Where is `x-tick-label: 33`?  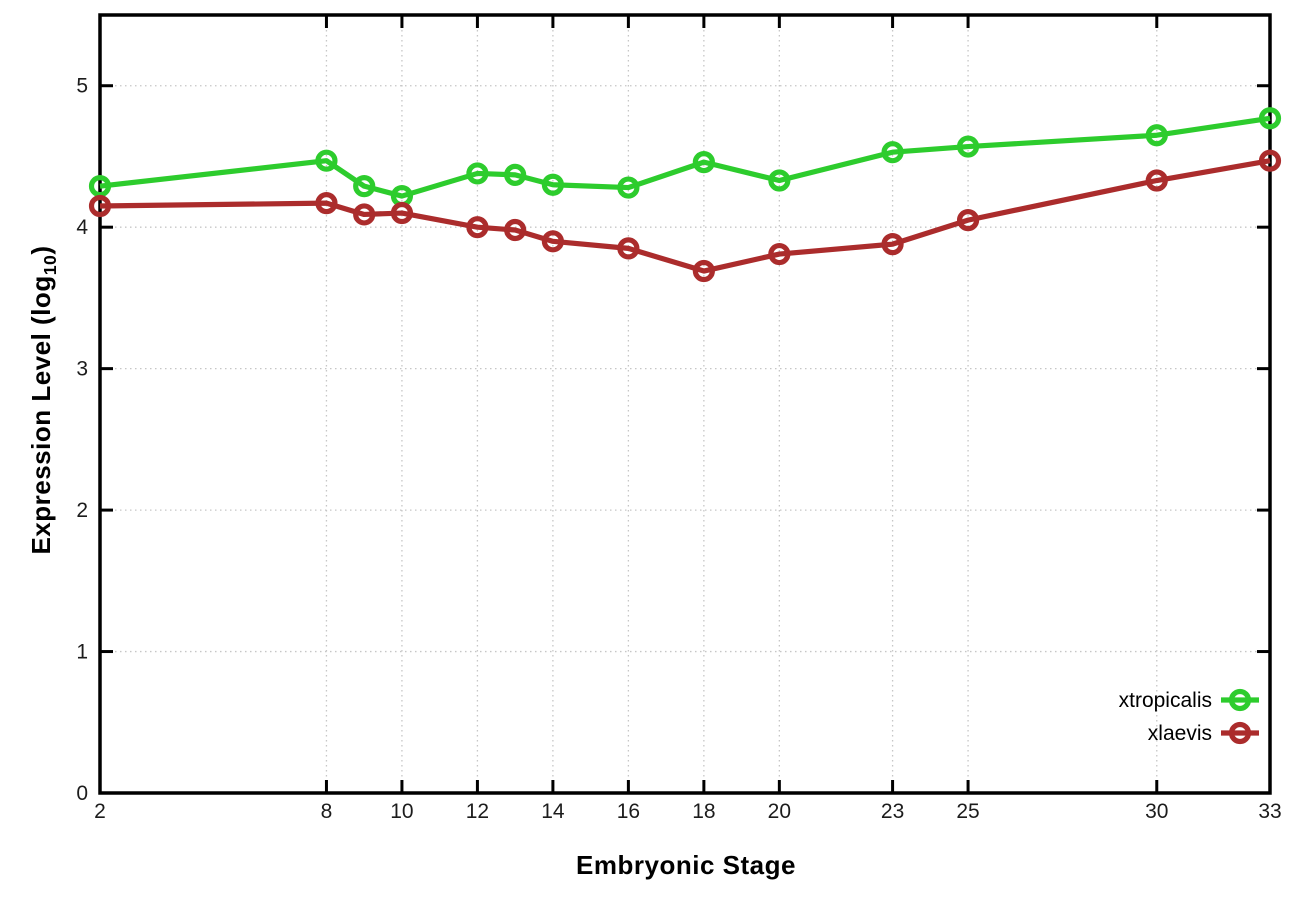
x-tick-label: 33 is located at coordinates (1269, 811).